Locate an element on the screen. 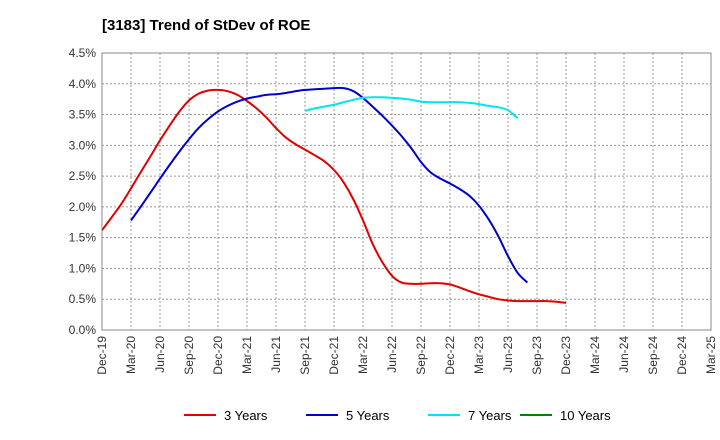 The width and height of the screenshot is (720, 440). x-tick-label: Dec-23 is located at coordinates (566, 355).